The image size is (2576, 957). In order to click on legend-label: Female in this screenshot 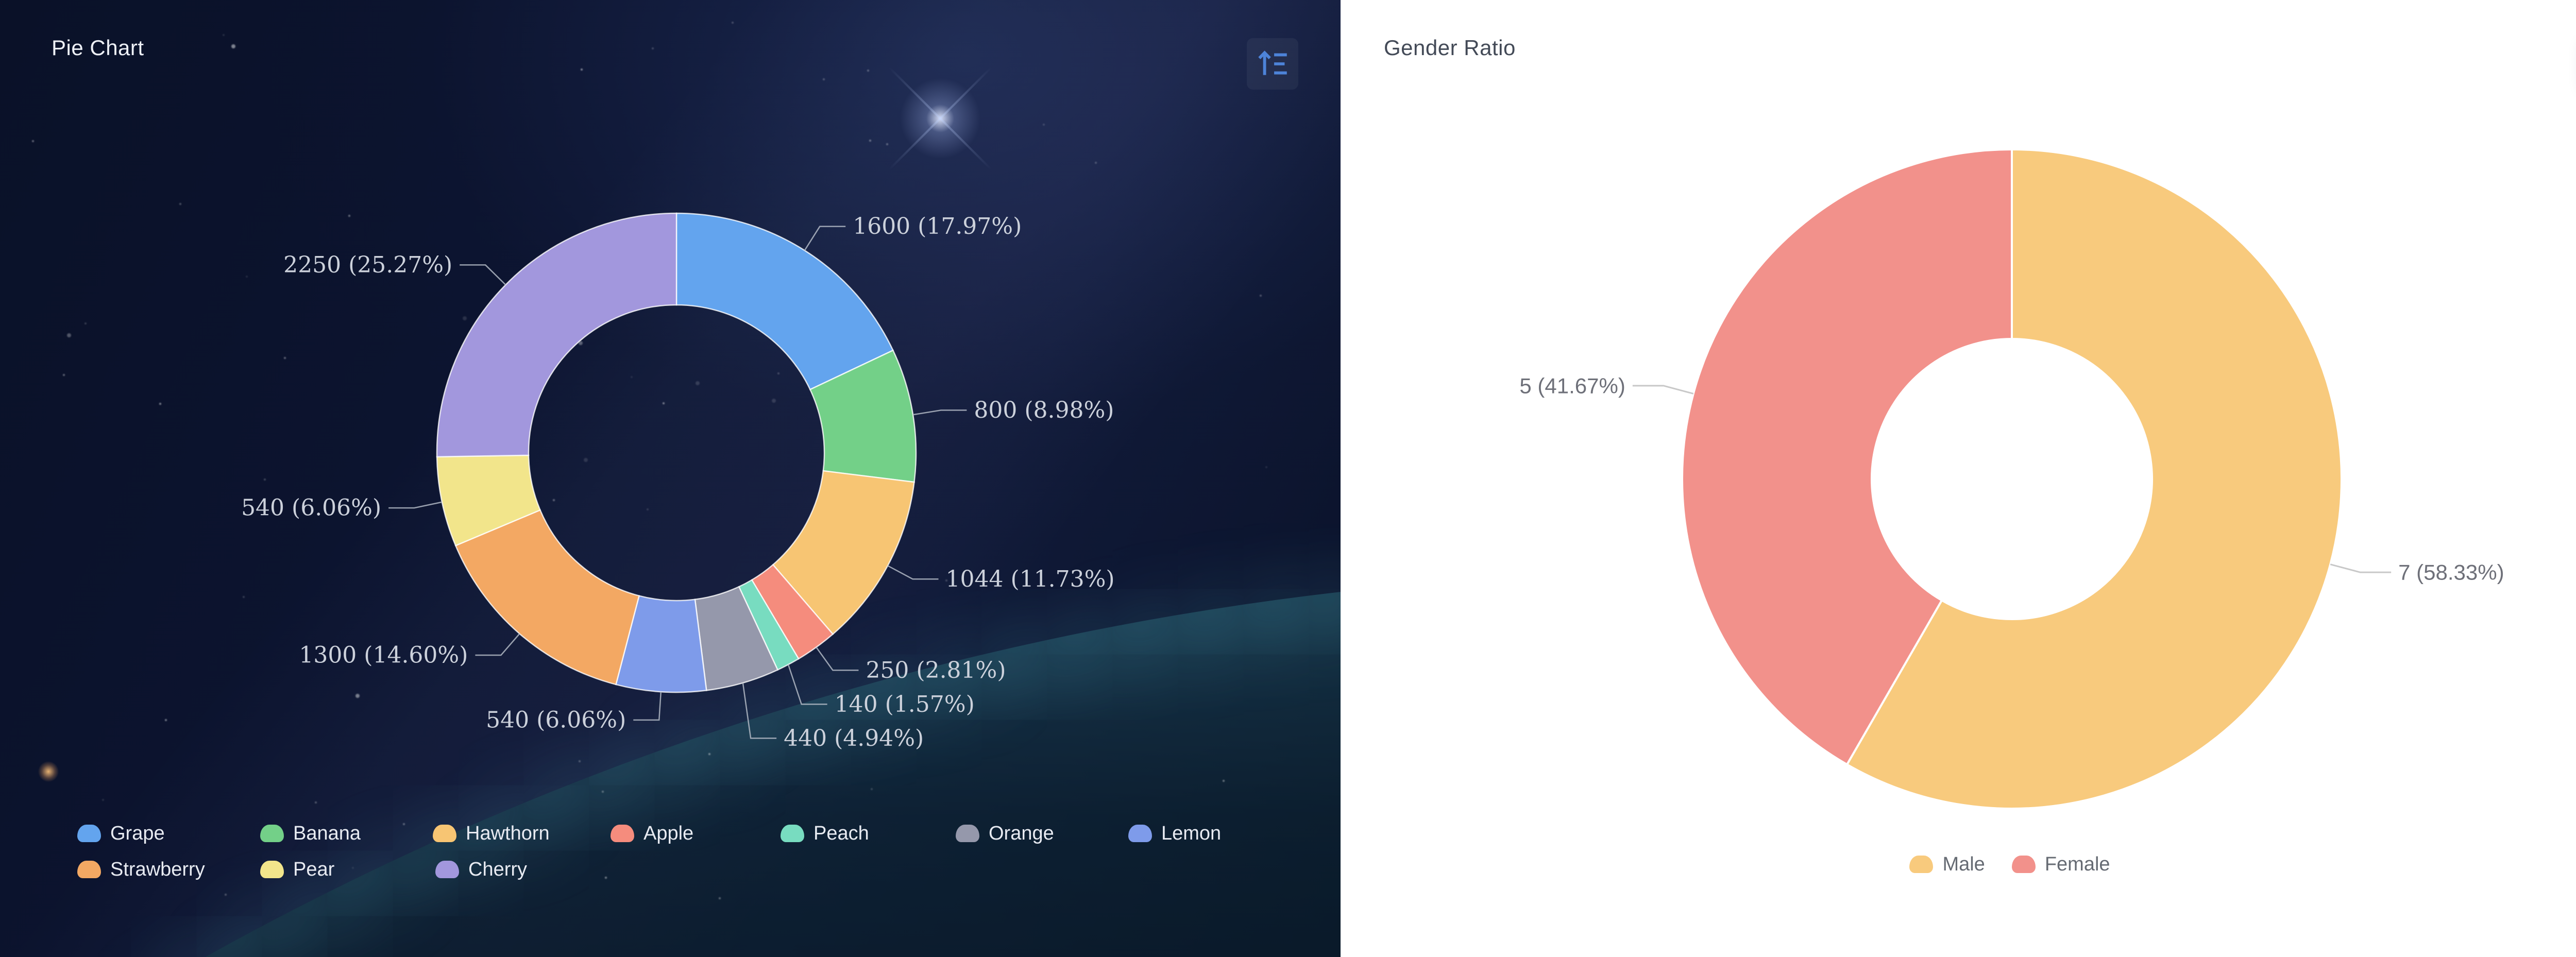, I will do `click(2077, 864)`.